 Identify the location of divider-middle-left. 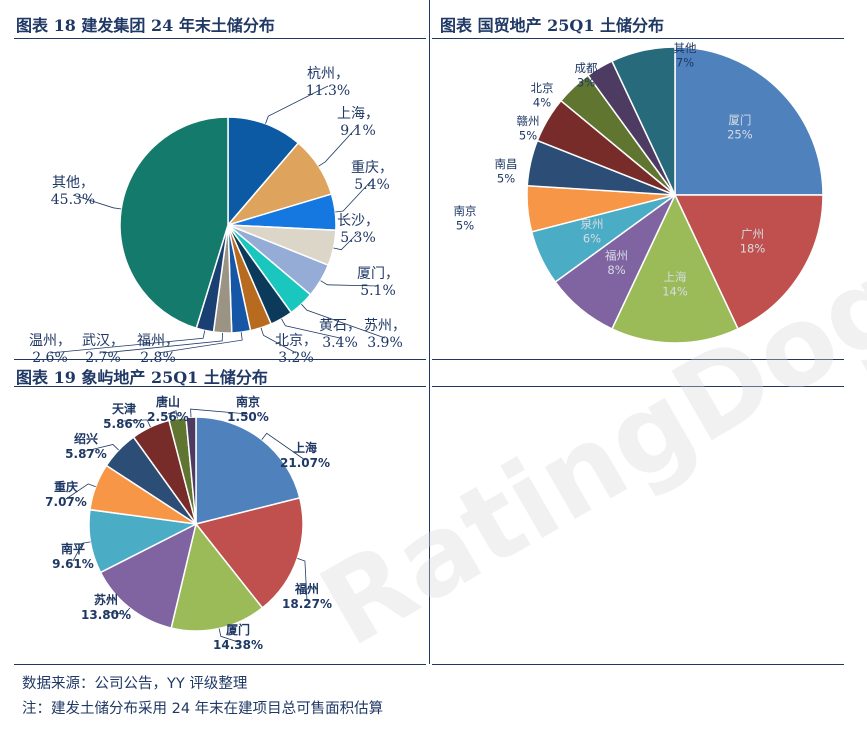
(220, 359).